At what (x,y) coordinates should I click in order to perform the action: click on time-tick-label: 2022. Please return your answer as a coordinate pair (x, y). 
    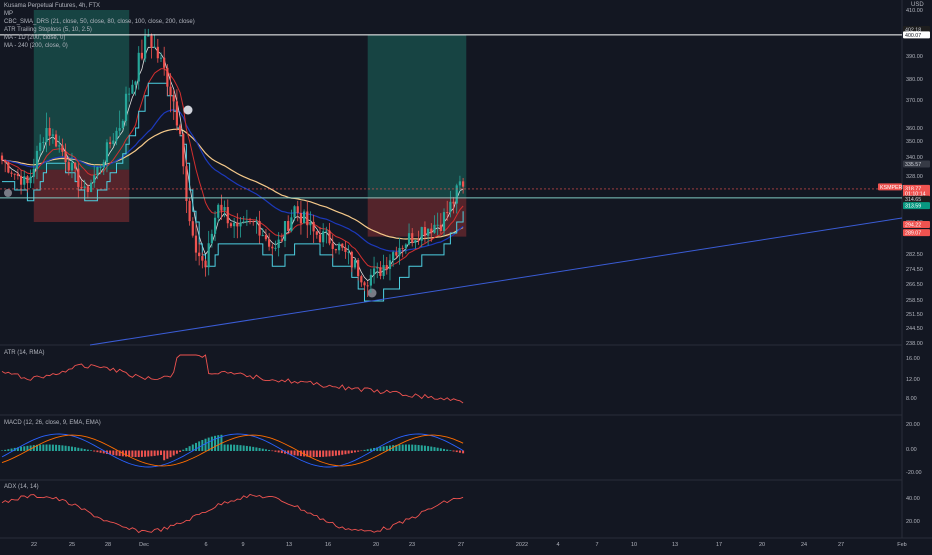
    Looking at the image, I should click on (522, 545).